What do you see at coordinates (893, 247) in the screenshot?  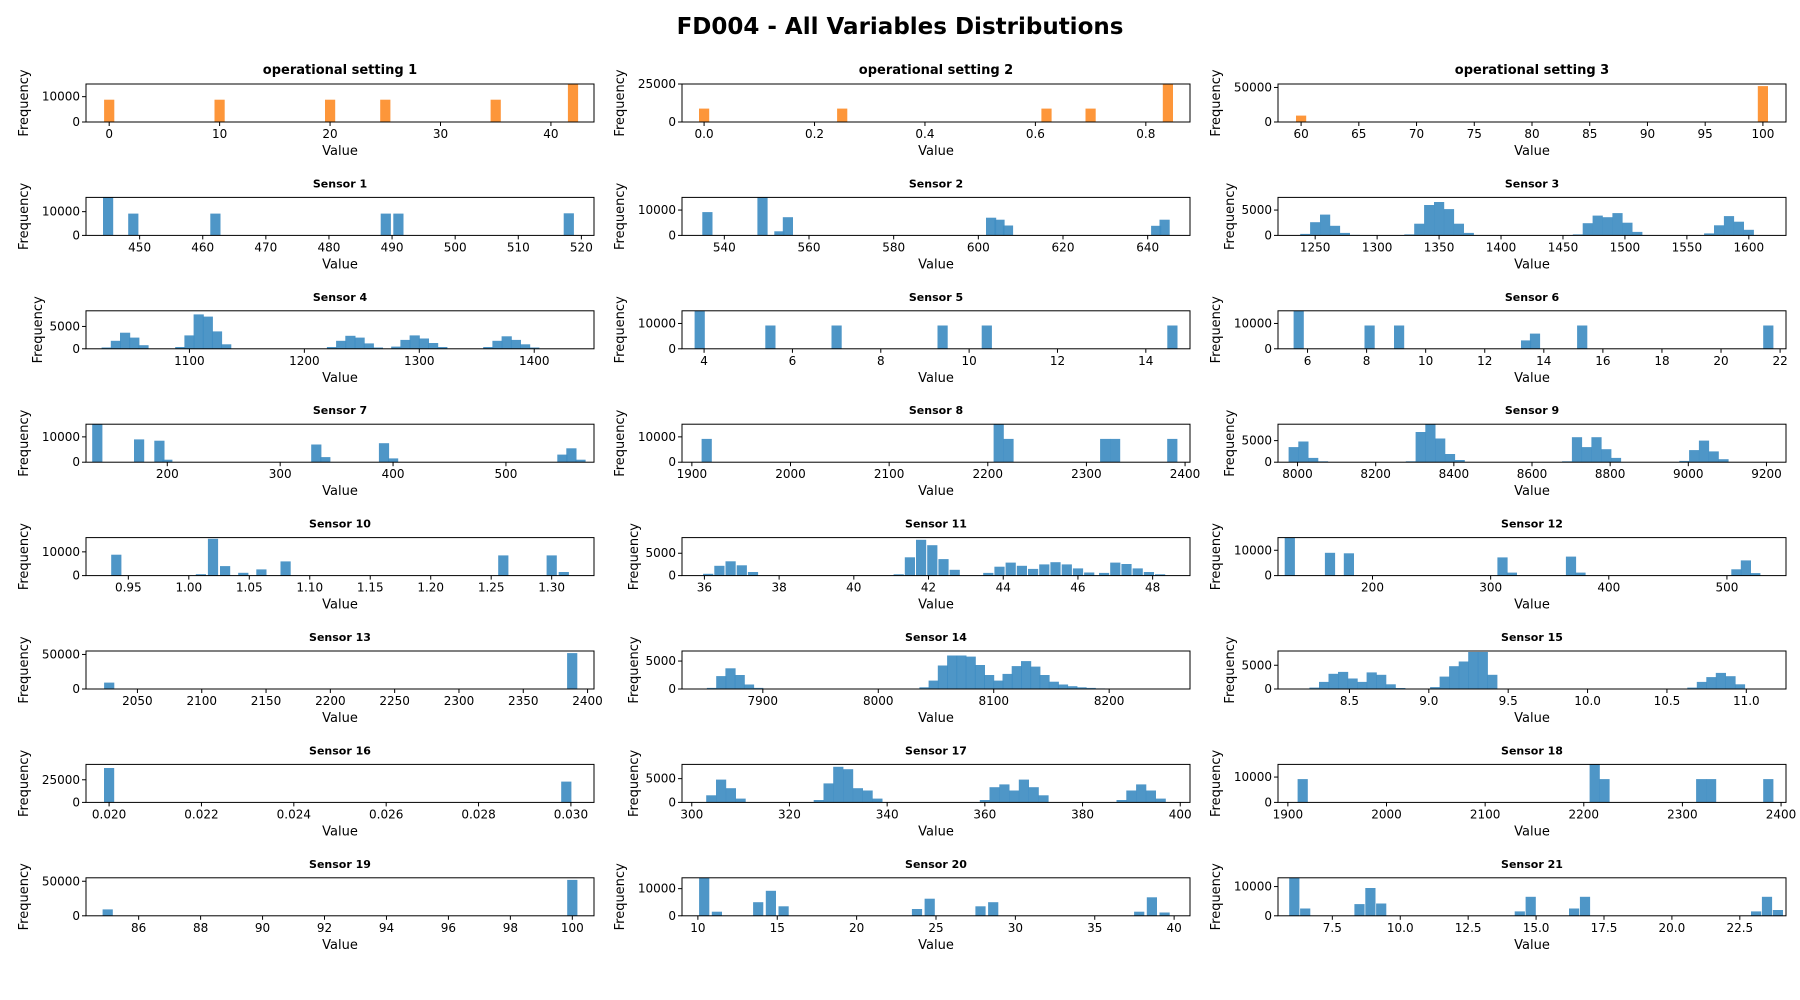 I see `x-tick-label: 580` at bounding box center [893, 247].